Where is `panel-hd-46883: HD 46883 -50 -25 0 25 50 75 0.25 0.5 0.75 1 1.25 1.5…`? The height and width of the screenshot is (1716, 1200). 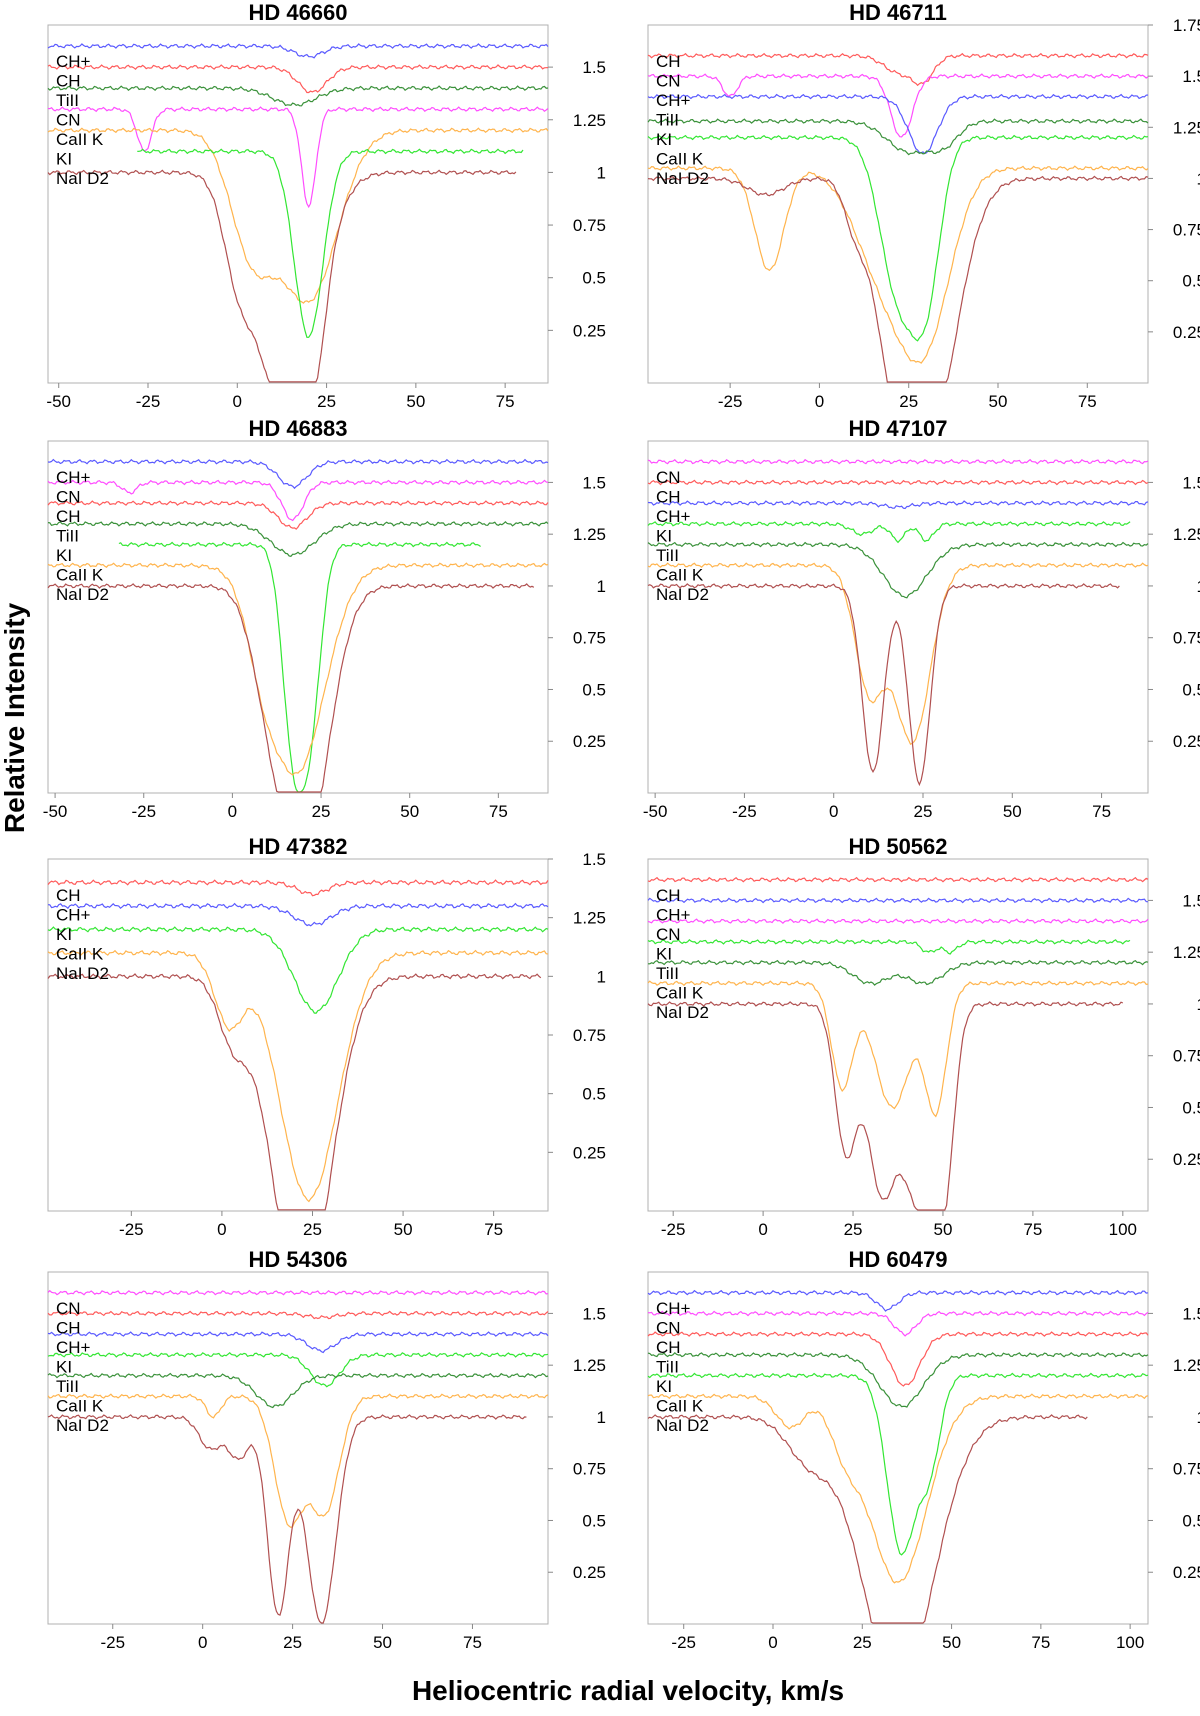
panel-hd-46883: HD 46883 -50 -25 0 25 50 75 0.25 0.5 0.75 1 1.25 1.5… is located at coordinates (324, 618).